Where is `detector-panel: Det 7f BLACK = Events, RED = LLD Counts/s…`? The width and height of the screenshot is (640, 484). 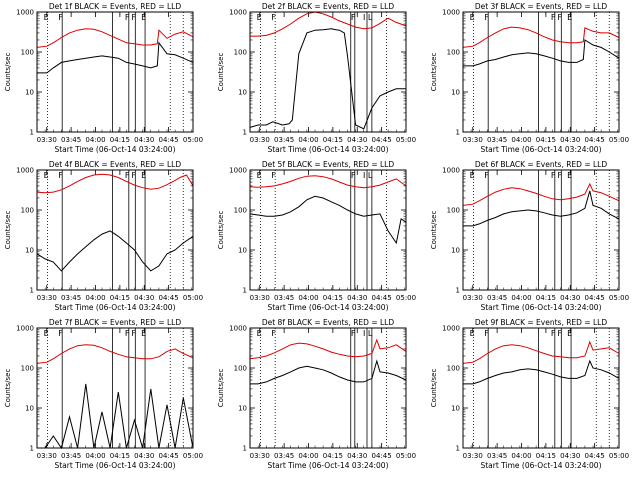 detector-panel: Det 7f BLACK = Events, RED = LLD Counts/s… is located at coordinates (103, 394).